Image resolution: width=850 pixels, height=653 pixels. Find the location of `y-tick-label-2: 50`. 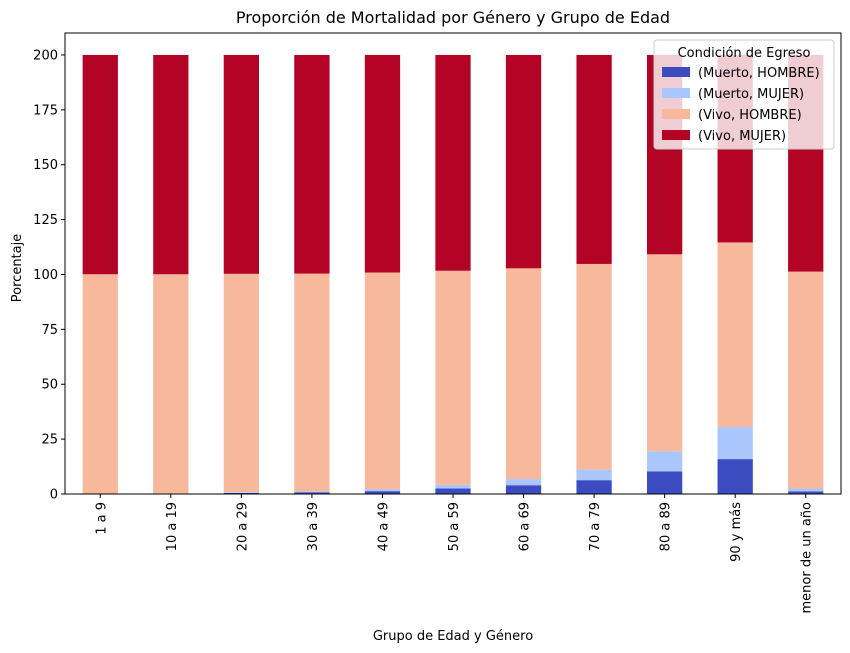

y-tick-label-2: 50 is located at coordinates (49, 385).